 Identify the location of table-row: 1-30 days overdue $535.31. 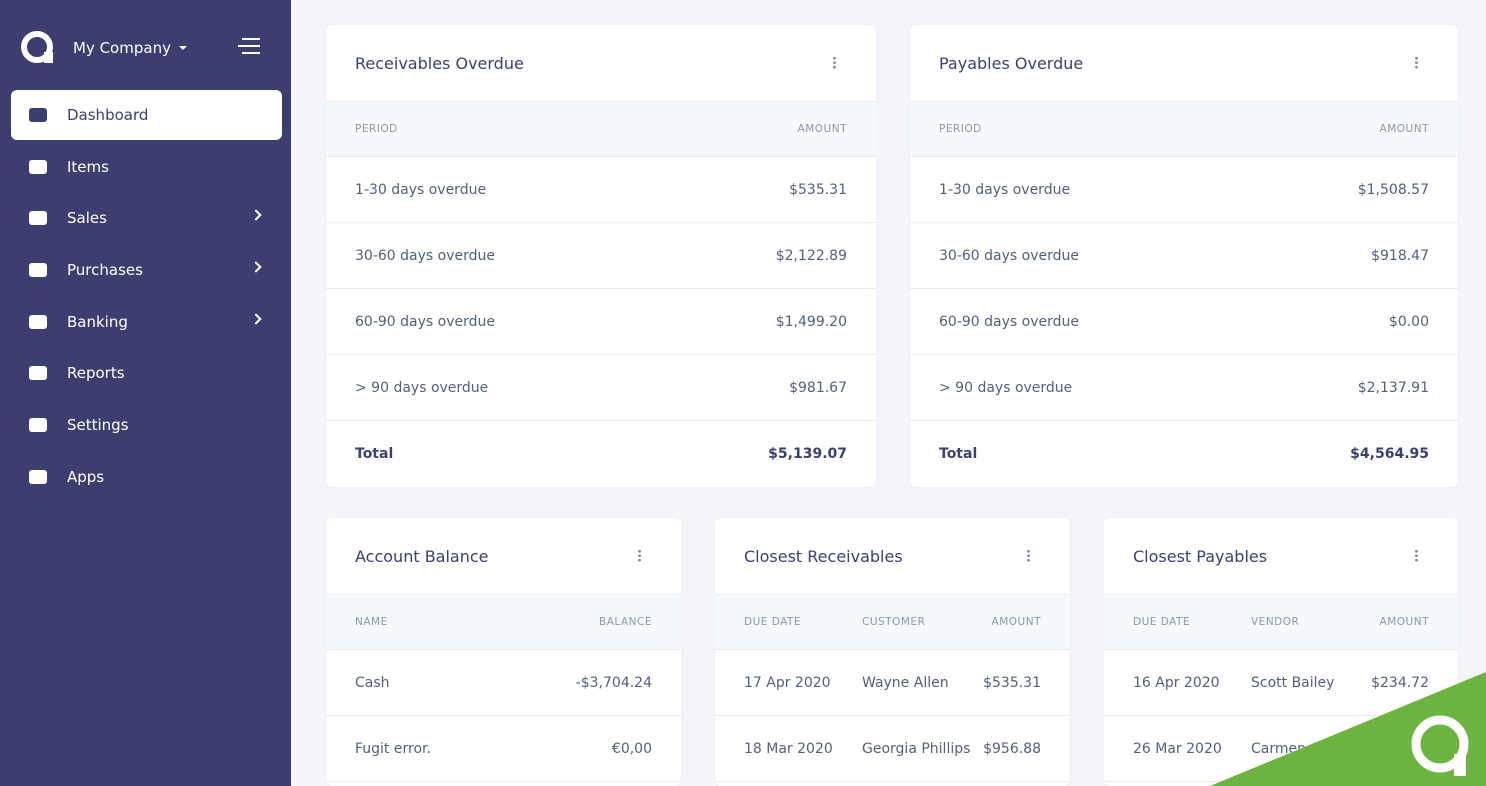
(601, 190).